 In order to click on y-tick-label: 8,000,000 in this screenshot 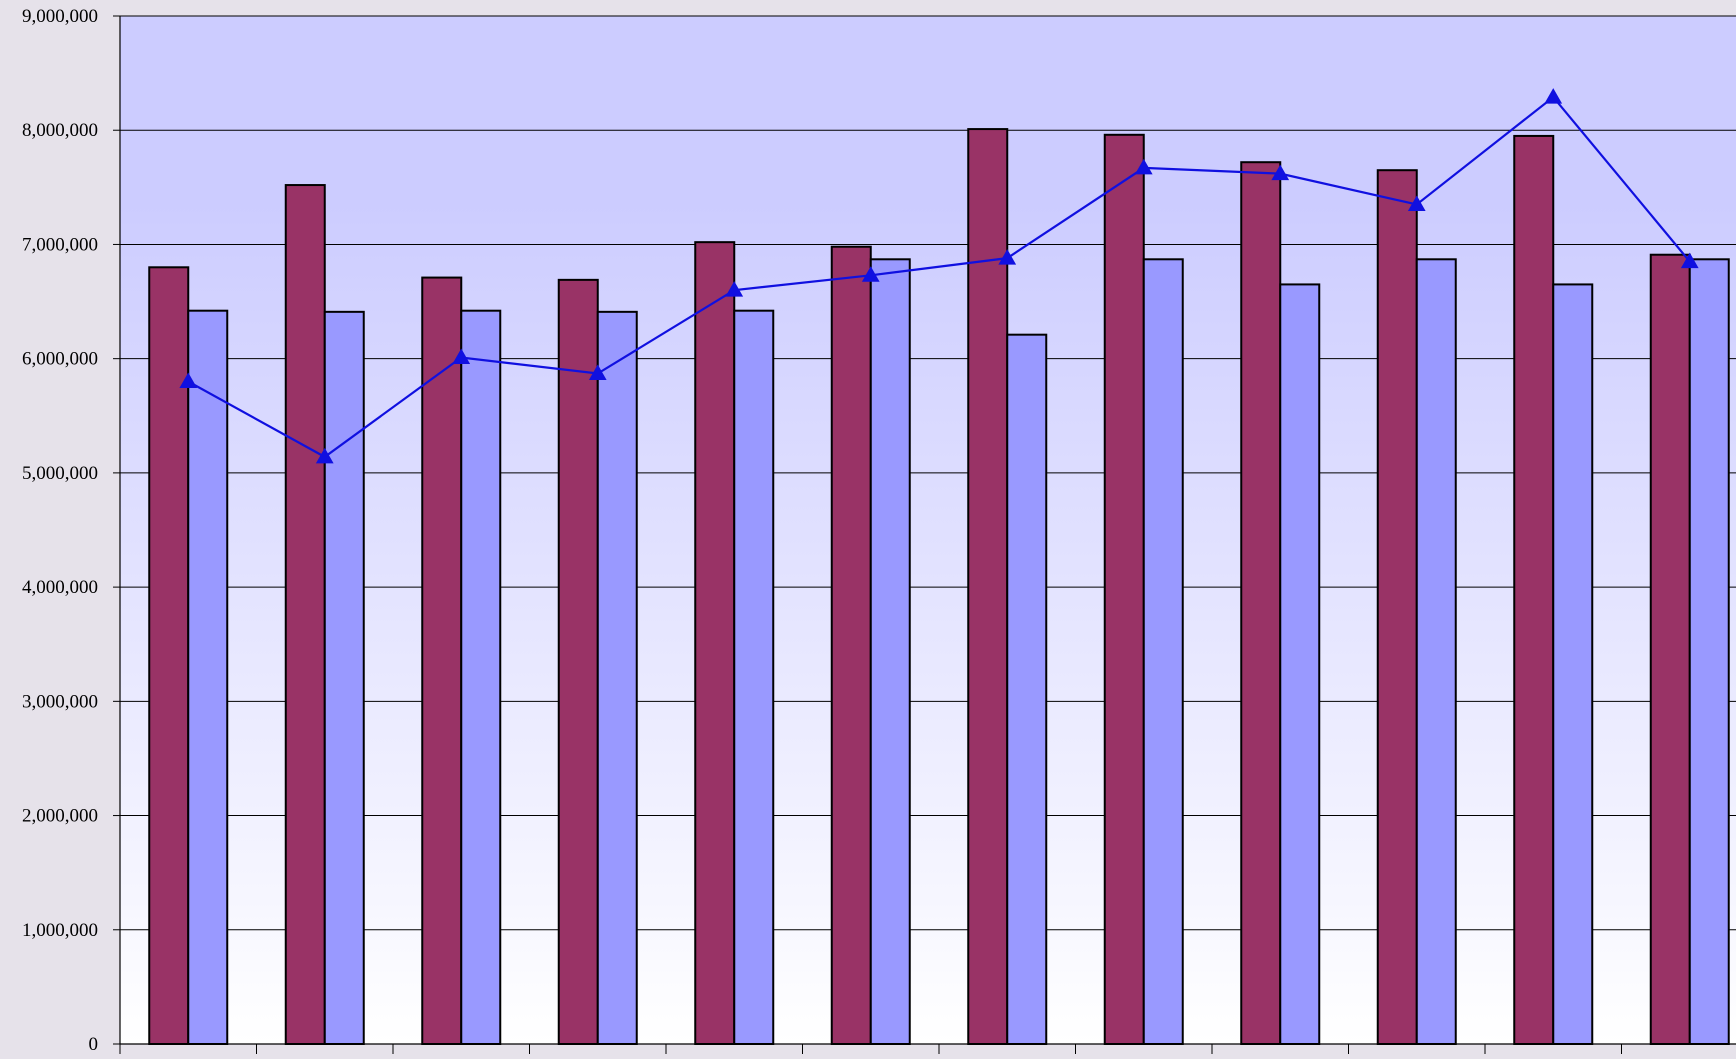, I will do `click(60, 130)`.